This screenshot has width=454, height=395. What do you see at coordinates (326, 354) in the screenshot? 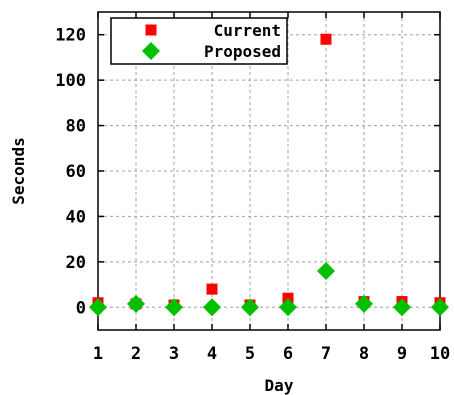
I see `x-tick-label: 7` at bounding box center [326, 354].